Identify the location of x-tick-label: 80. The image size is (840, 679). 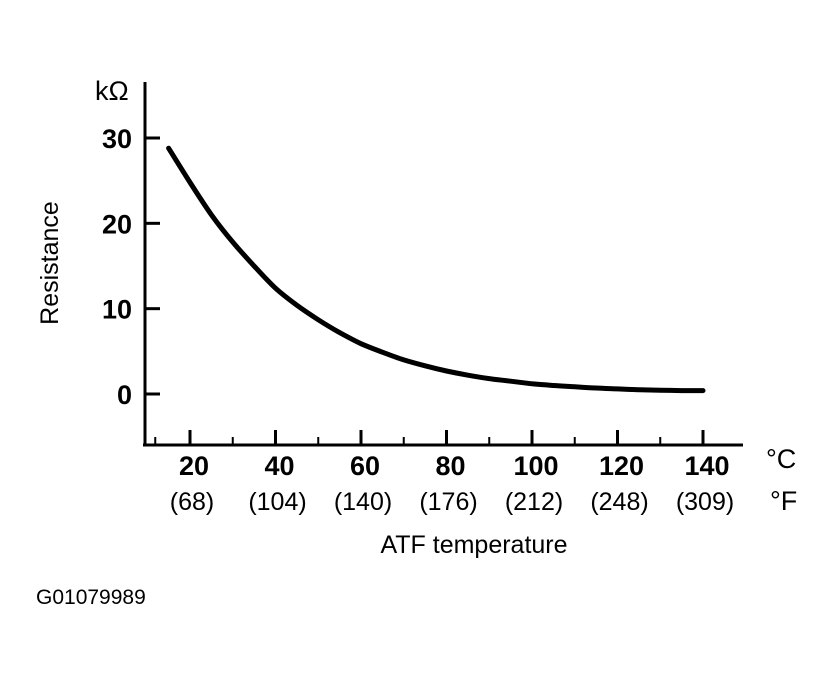
(450, 466).